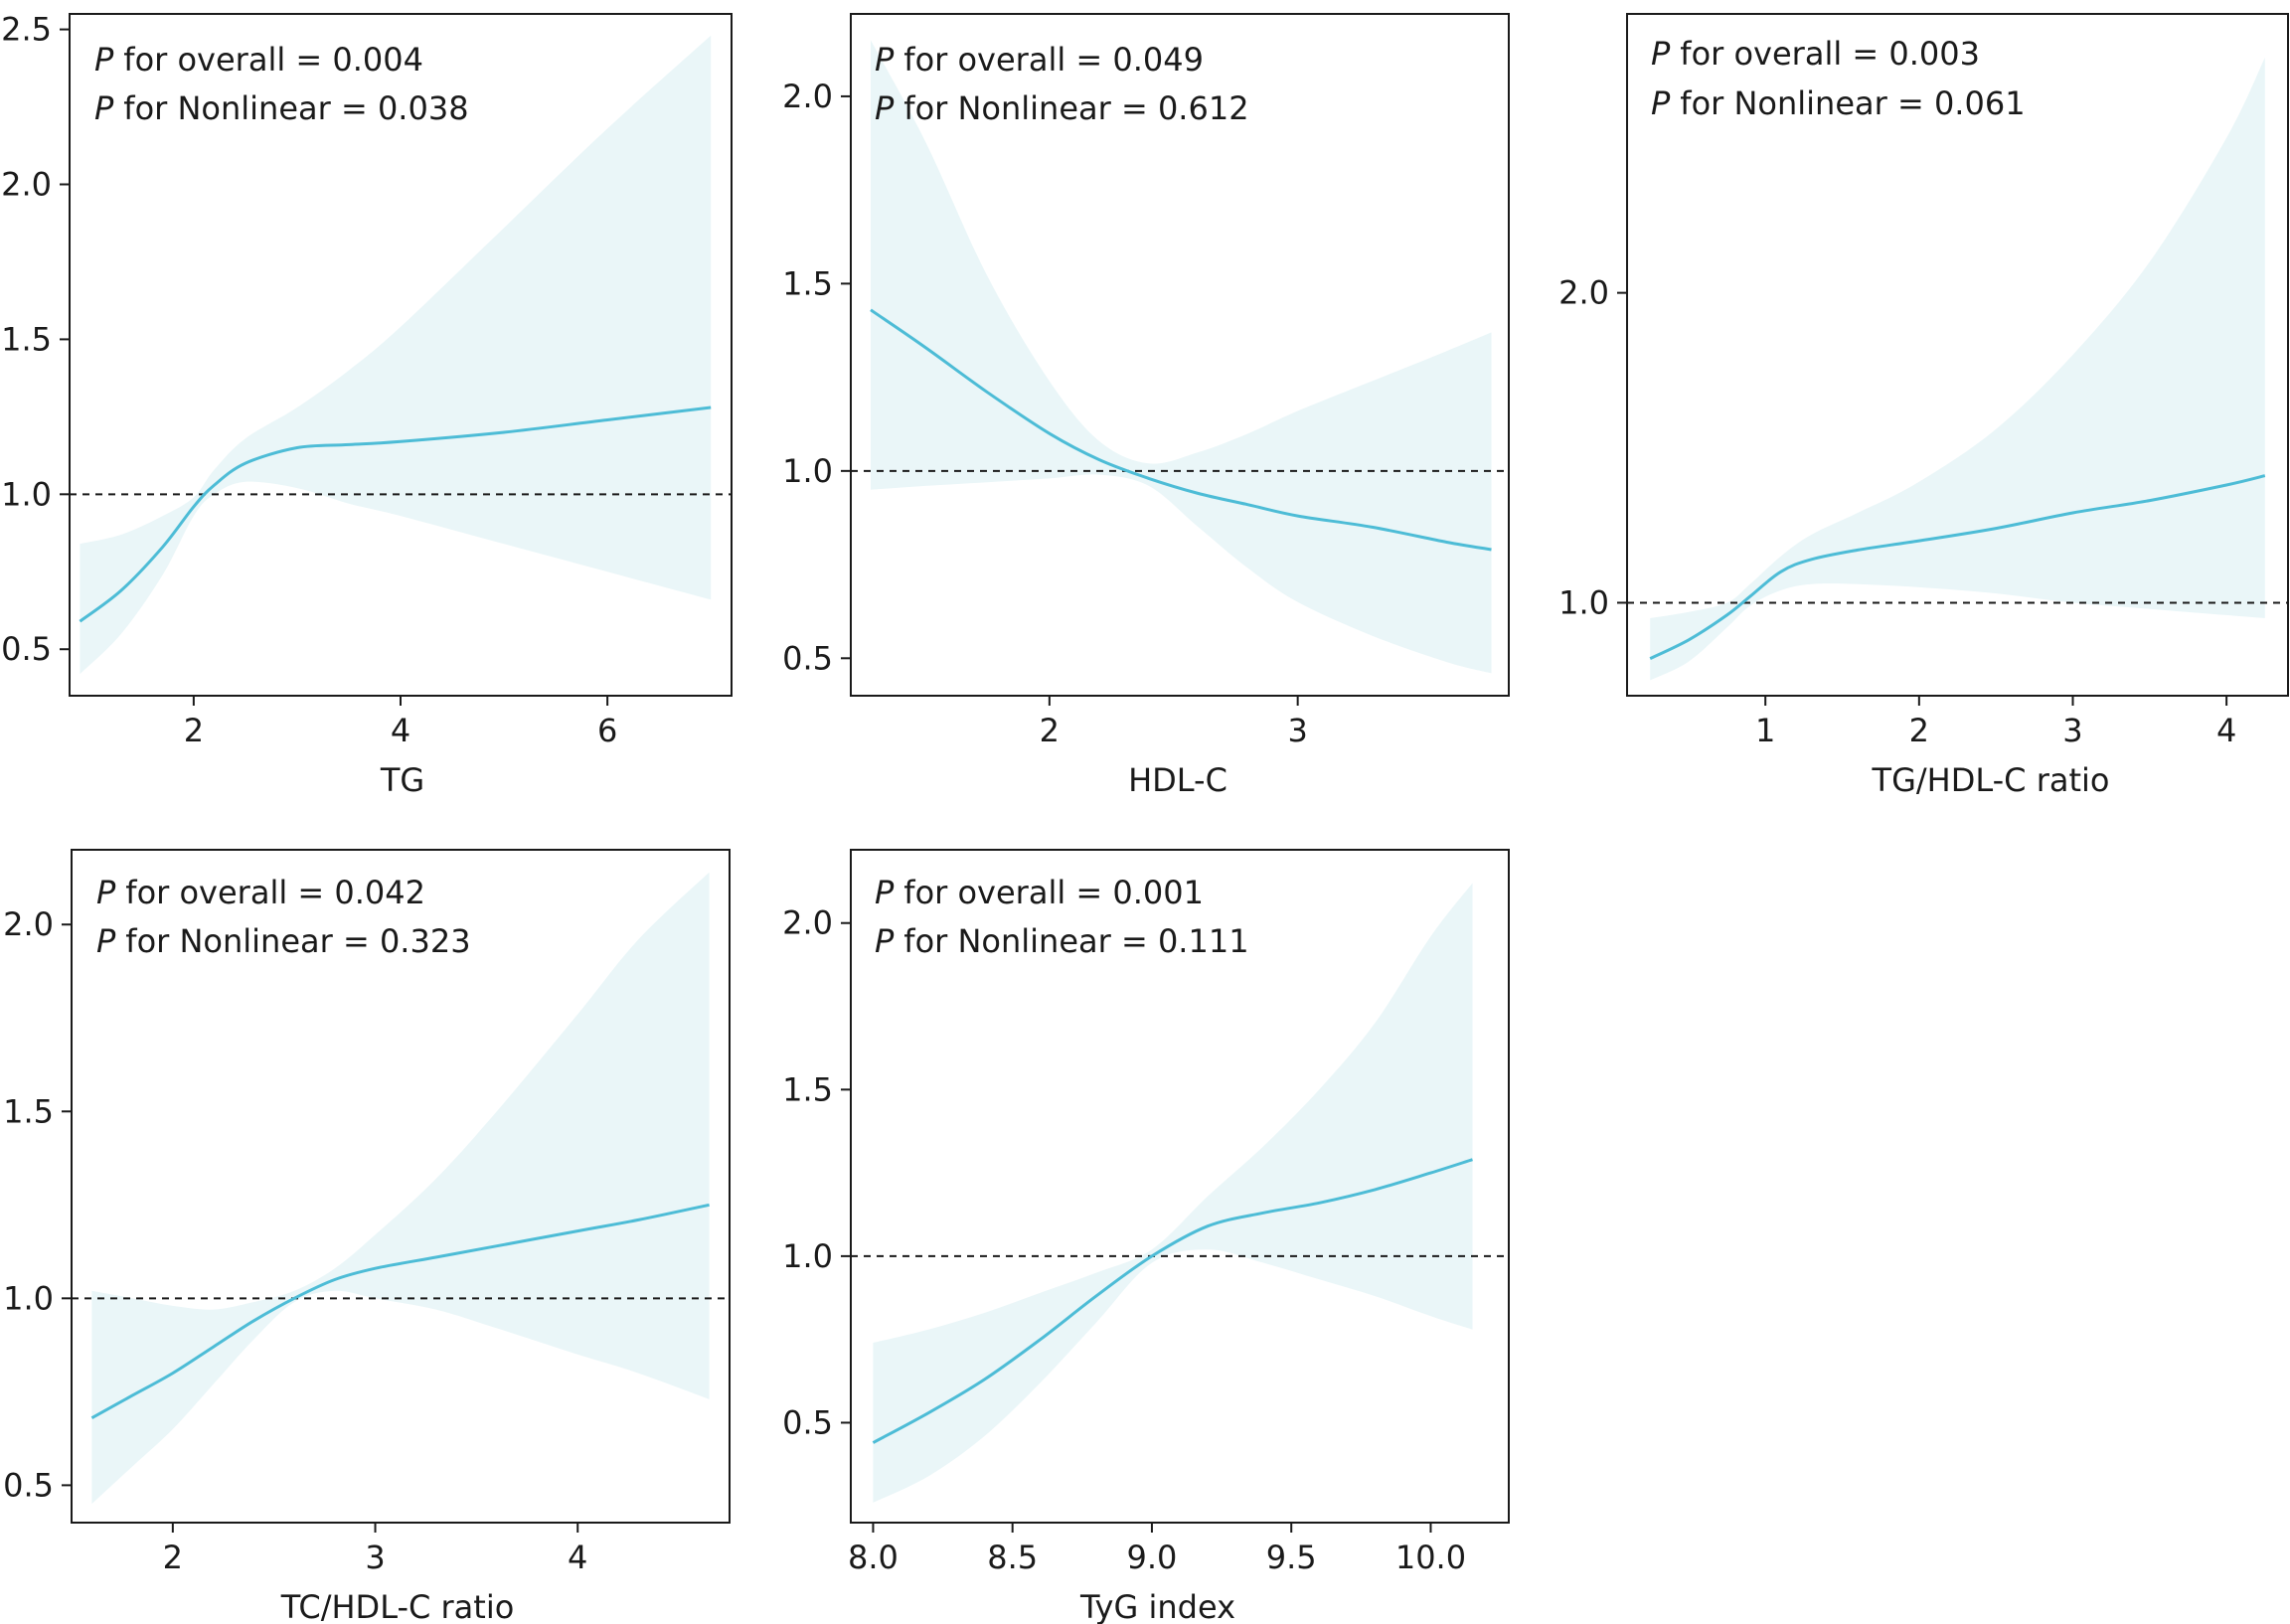  Describe the element at coordinates (26, 30) in the screenshot. I see `y-tick-label: 2.5` at that location.